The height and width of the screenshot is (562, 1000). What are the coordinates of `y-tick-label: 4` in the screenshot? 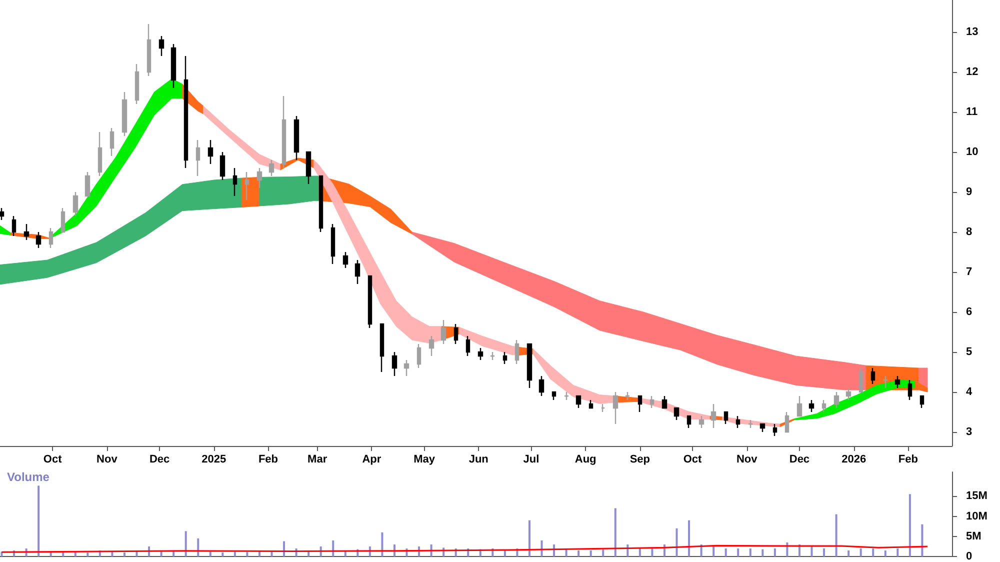 It's located at (969, 392).